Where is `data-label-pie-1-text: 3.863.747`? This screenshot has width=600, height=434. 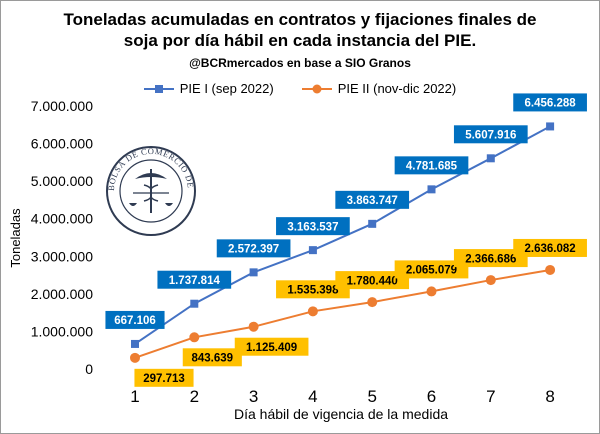 data-label-pie-1-text: 3.863.747 is located at coordinates (372, 201).